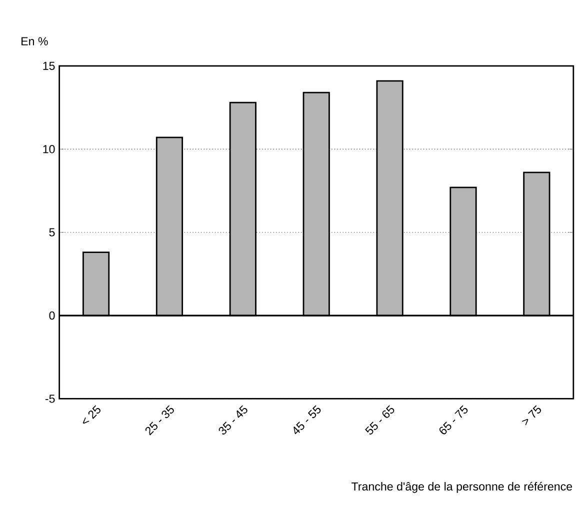  I want to click on x-axis-title: Tranche d'âge de la personne de référence, so click(462, 487).